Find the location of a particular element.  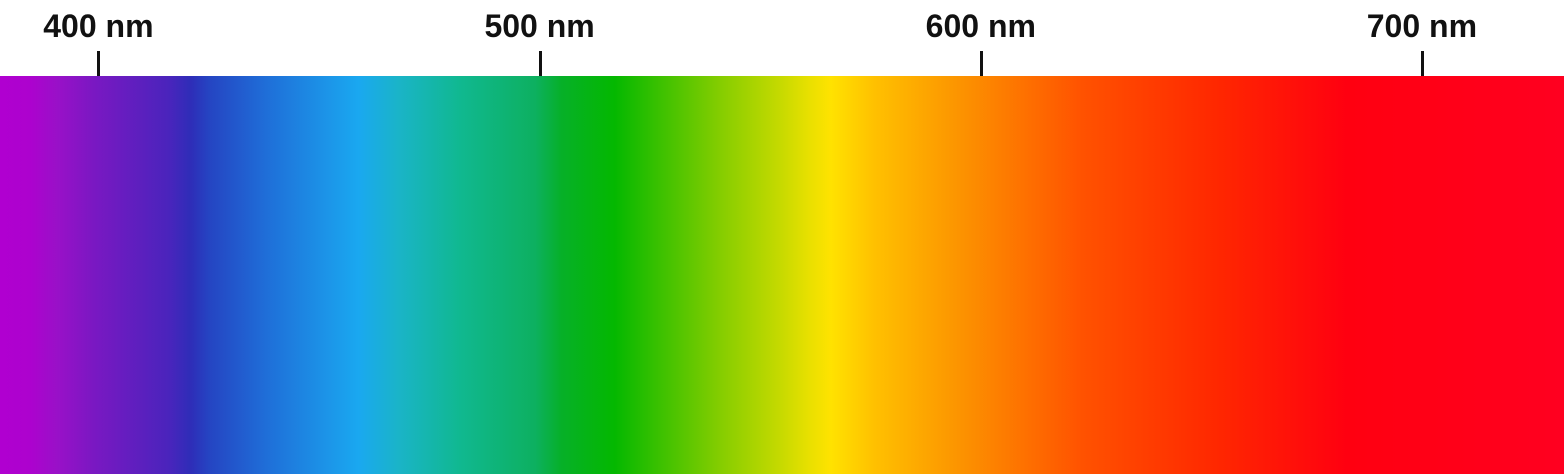

tick-label: 600 nm is located at coordinates (980, 26).